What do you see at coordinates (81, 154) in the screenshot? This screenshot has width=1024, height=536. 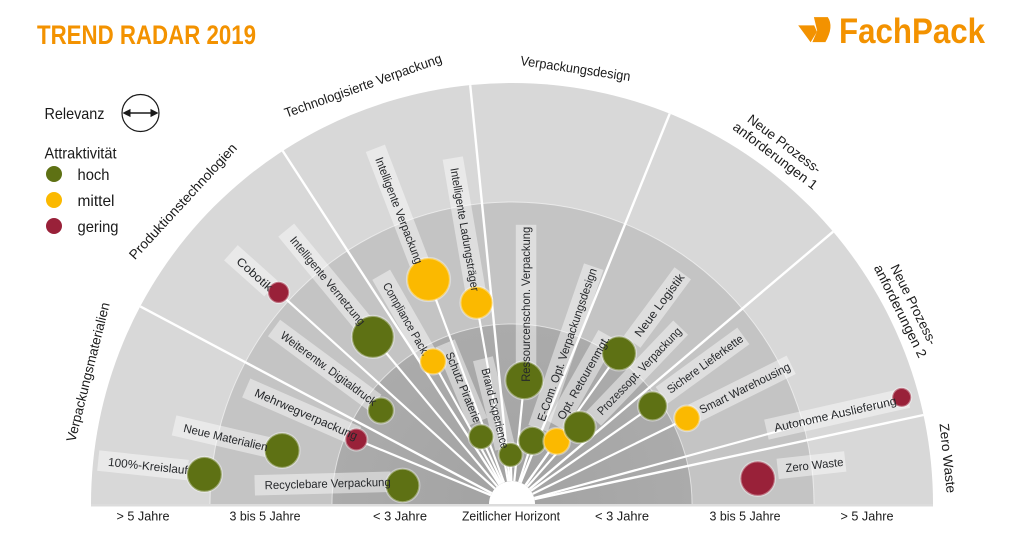 I see `svg-text: Attraktivität` at bounding box center [81, 154].